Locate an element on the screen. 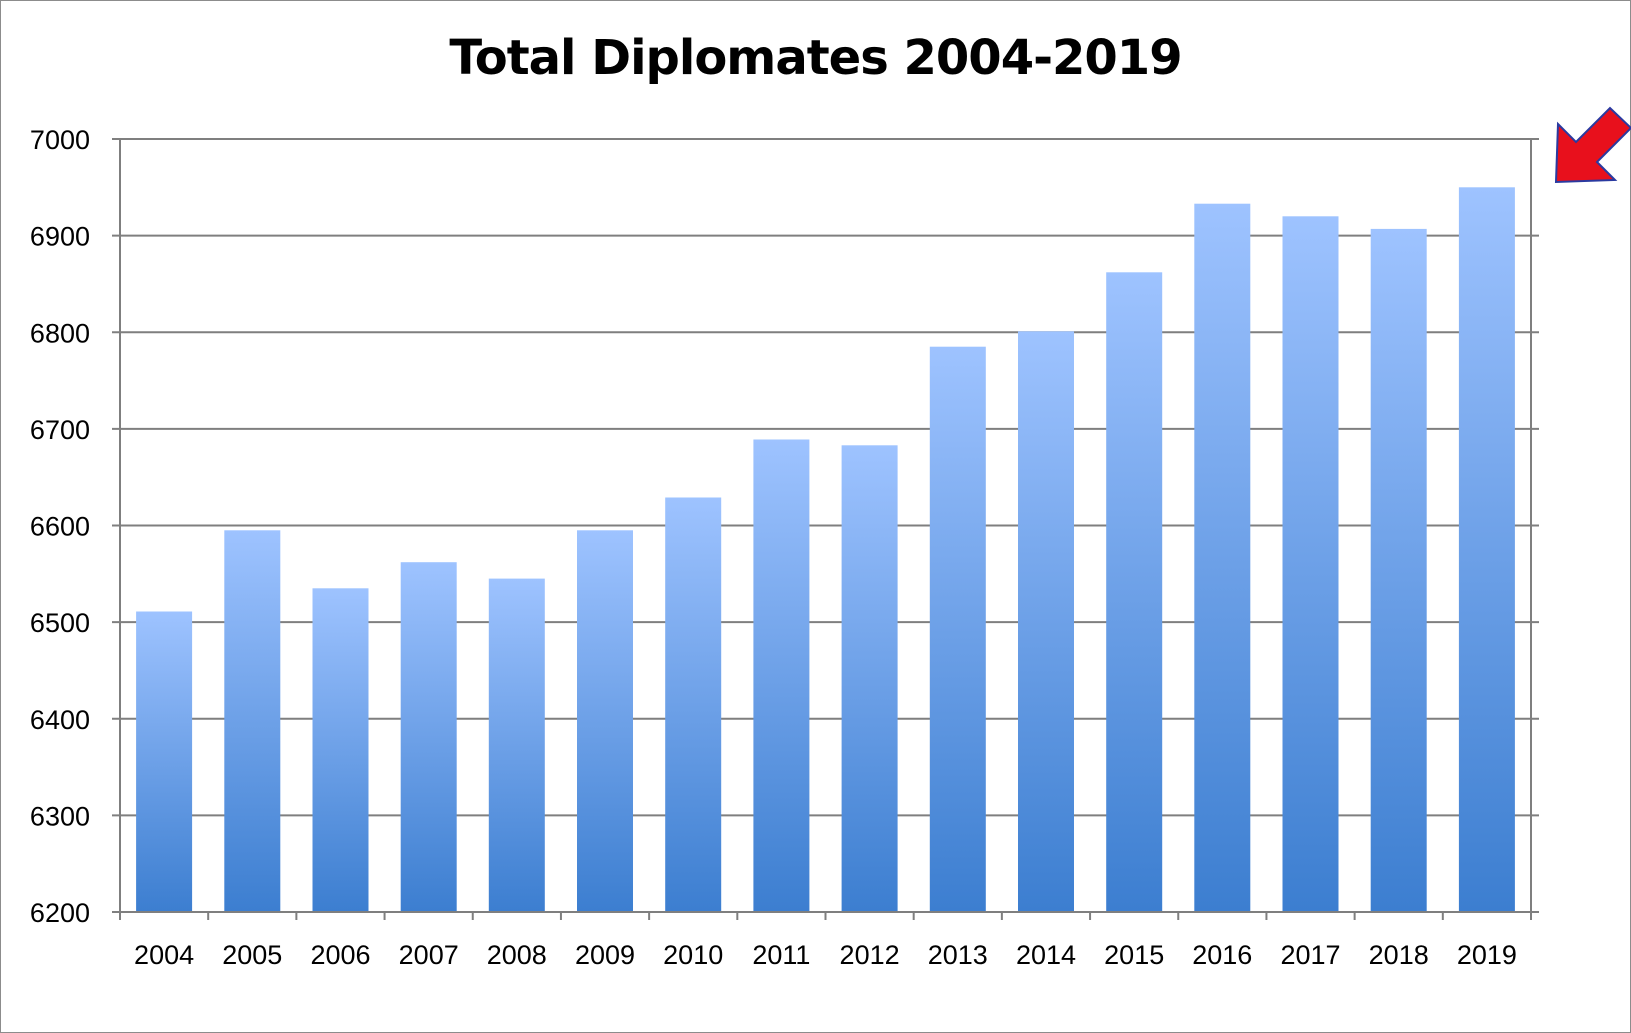 The height and width of the screenshot is (1033, 1631). y-tick-label: 6500 is located at coordinates (60, 623).